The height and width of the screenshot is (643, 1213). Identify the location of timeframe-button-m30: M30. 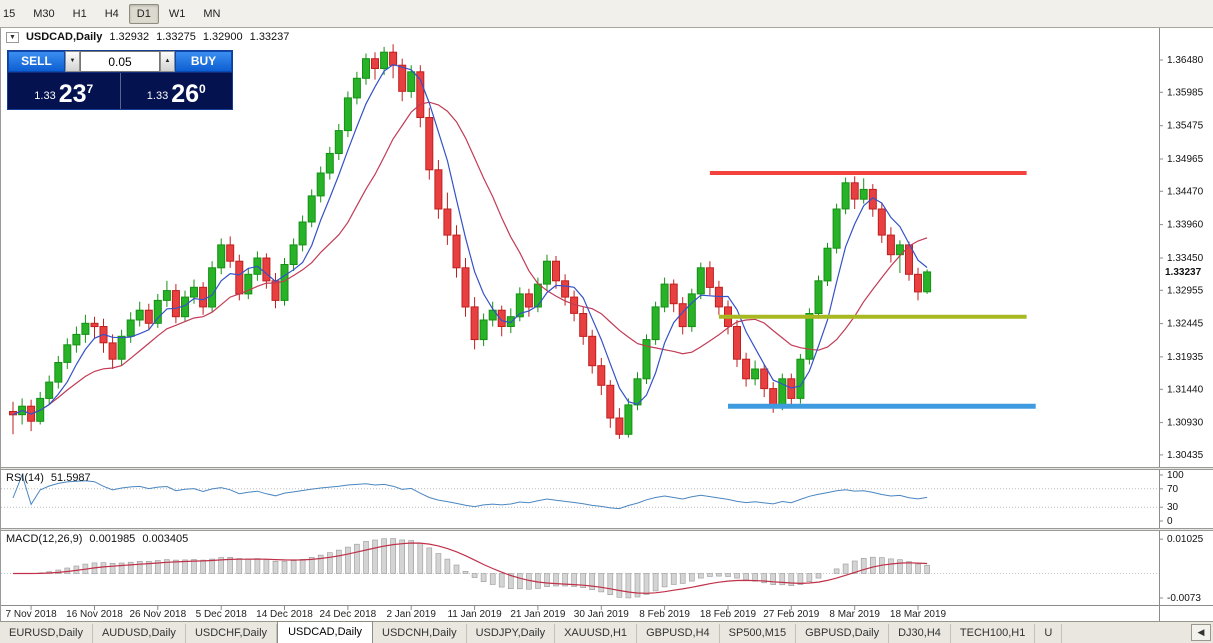
(44, 13).